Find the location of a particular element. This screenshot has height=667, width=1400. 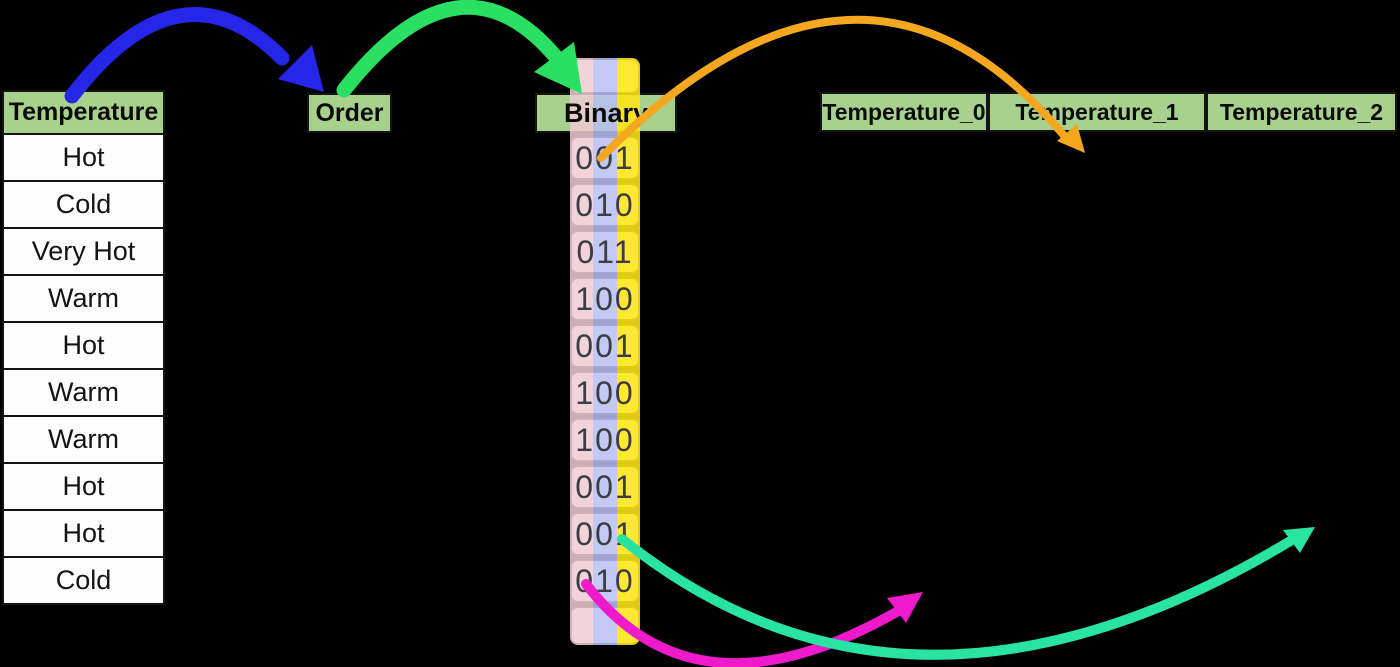

arrow-temperature-to-order-head is located at coordinates (301, 68).